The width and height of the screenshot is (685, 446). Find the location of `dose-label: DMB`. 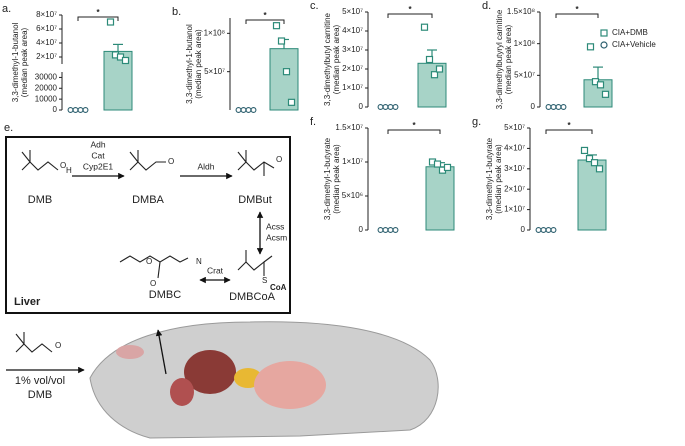

dose-label: DMB is located at coordinates (40, 395).